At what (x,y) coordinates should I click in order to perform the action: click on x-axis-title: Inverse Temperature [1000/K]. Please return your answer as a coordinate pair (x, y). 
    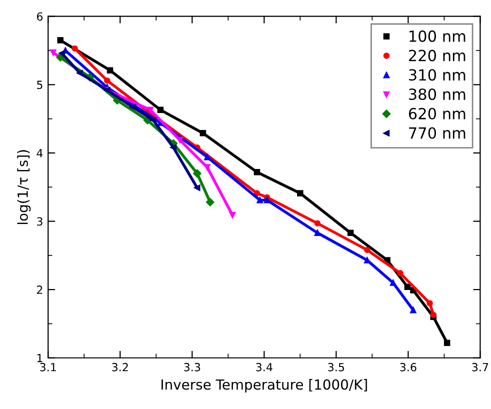
    Looking at the image, I should click on (264, 385).